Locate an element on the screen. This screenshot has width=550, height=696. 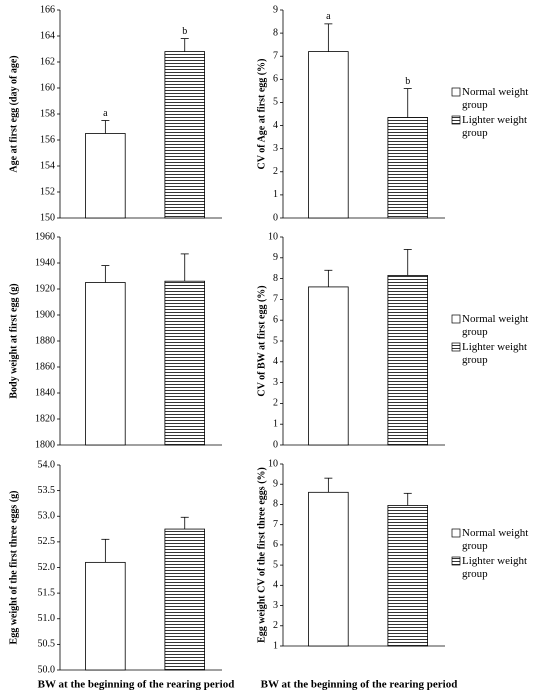
y-tick-label: 1800 is located at coordinates (45, 444).